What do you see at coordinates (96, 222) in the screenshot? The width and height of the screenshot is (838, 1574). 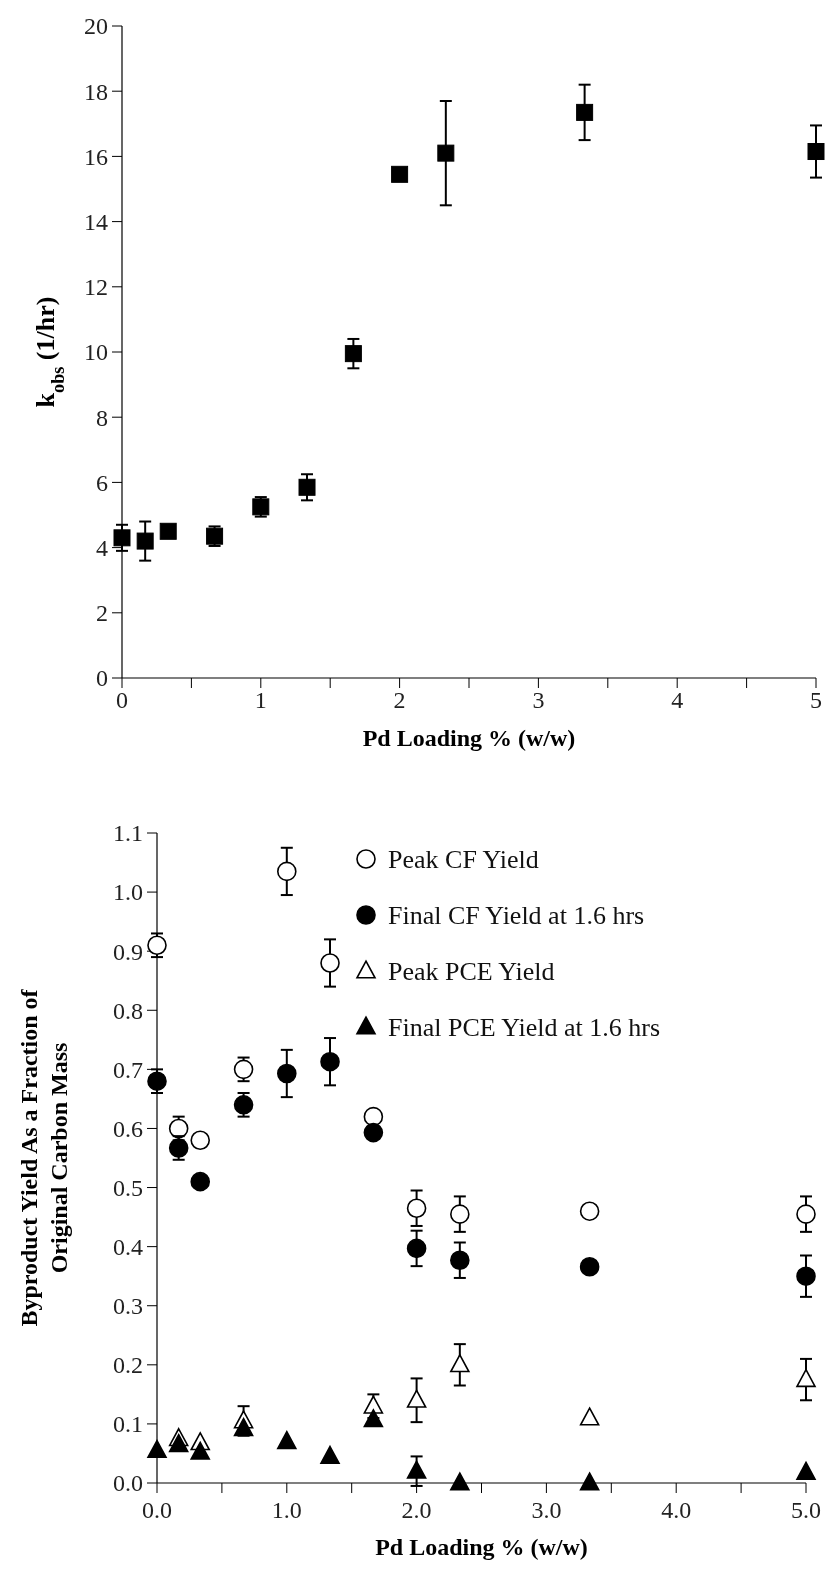 I see `y-tick-label: 14` at bounding box center [96, 222].